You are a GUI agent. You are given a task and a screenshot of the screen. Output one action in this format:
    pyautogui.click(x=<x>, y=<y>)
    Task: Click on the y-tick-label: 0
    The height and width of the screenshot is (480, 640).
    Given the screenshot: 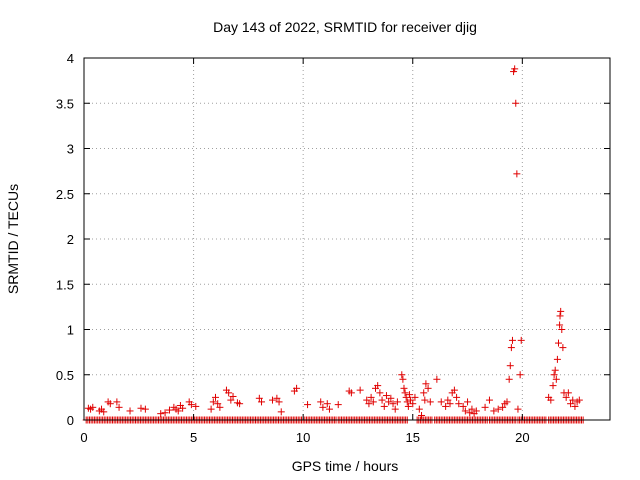 What is the action you would take?
    pyautogui.click(x=70, y=420)
    